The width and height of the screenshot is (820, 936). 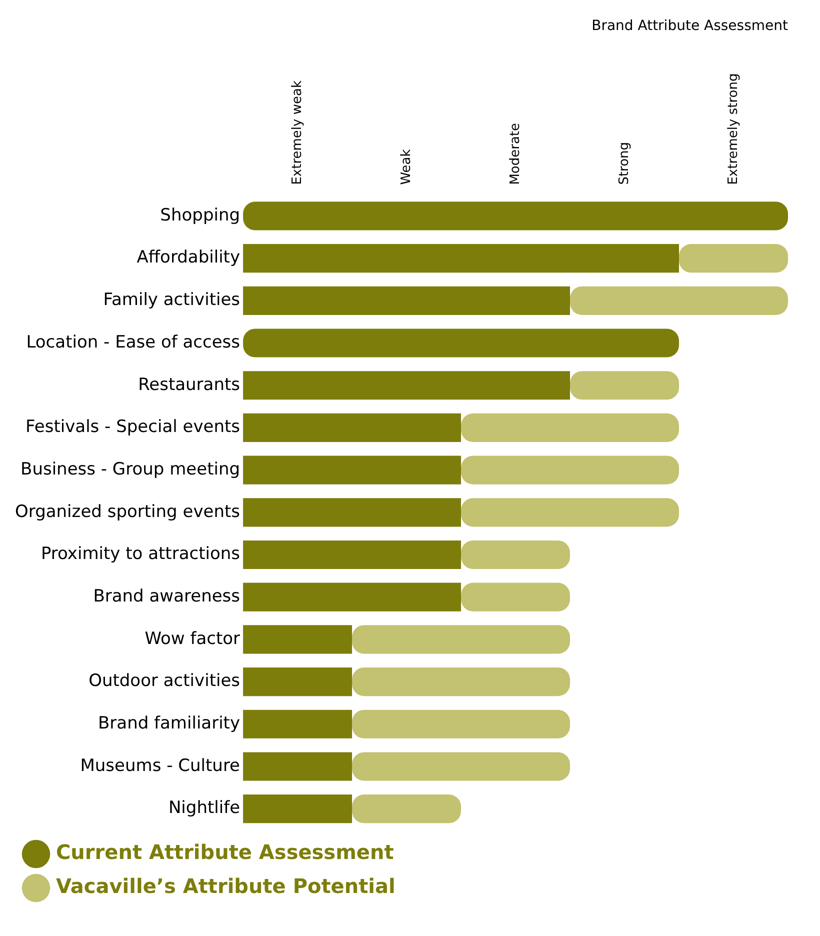 What do you see at coordinates (127, 512) in the screenshot?
I see `y-tick-label: Organized sporting events` at bounding box center [127, 512].